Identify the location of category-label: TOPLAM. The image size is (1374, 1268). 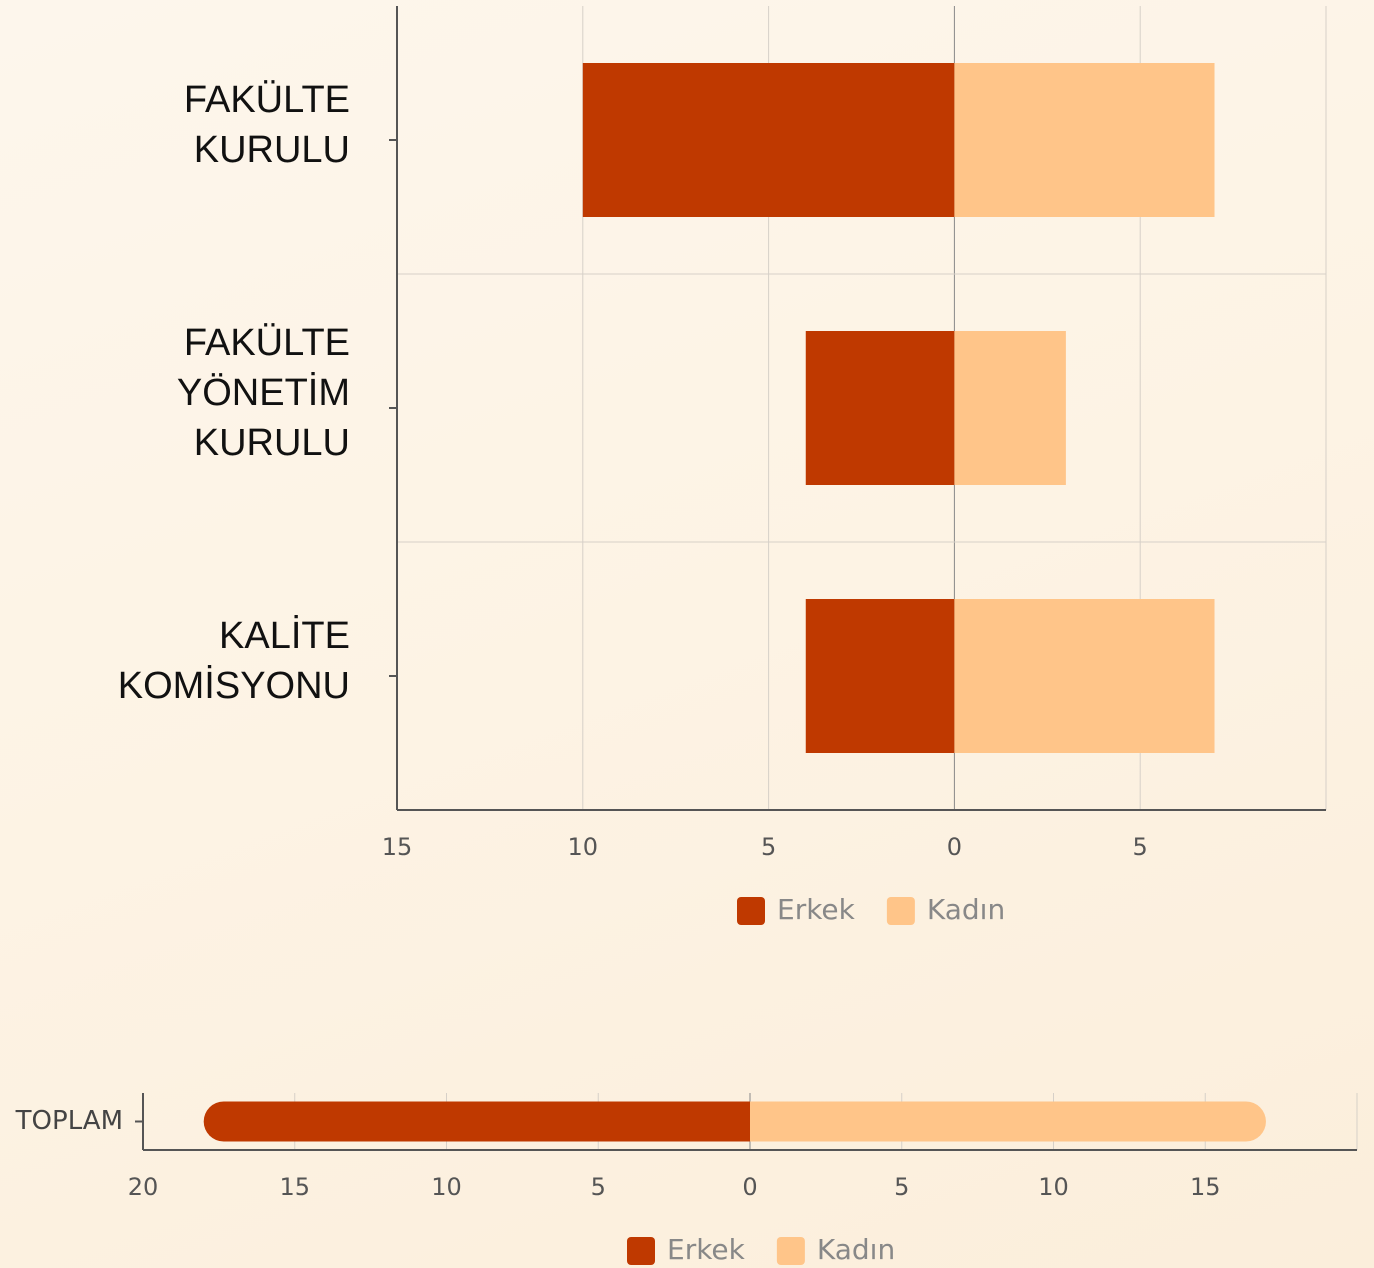
(69, 1121).